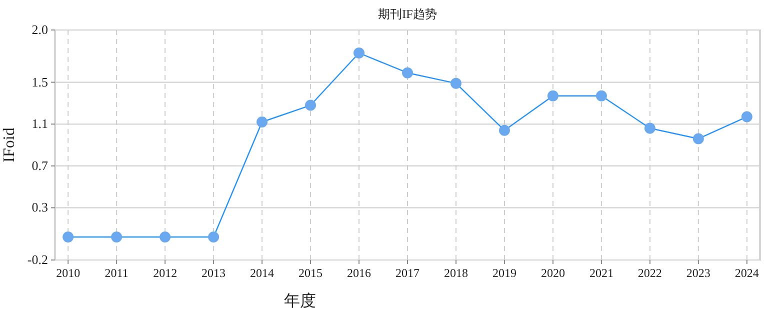 This screenshot has width=782, height=330. I want to click on x-tick-label: 2012, so click(165, 273).